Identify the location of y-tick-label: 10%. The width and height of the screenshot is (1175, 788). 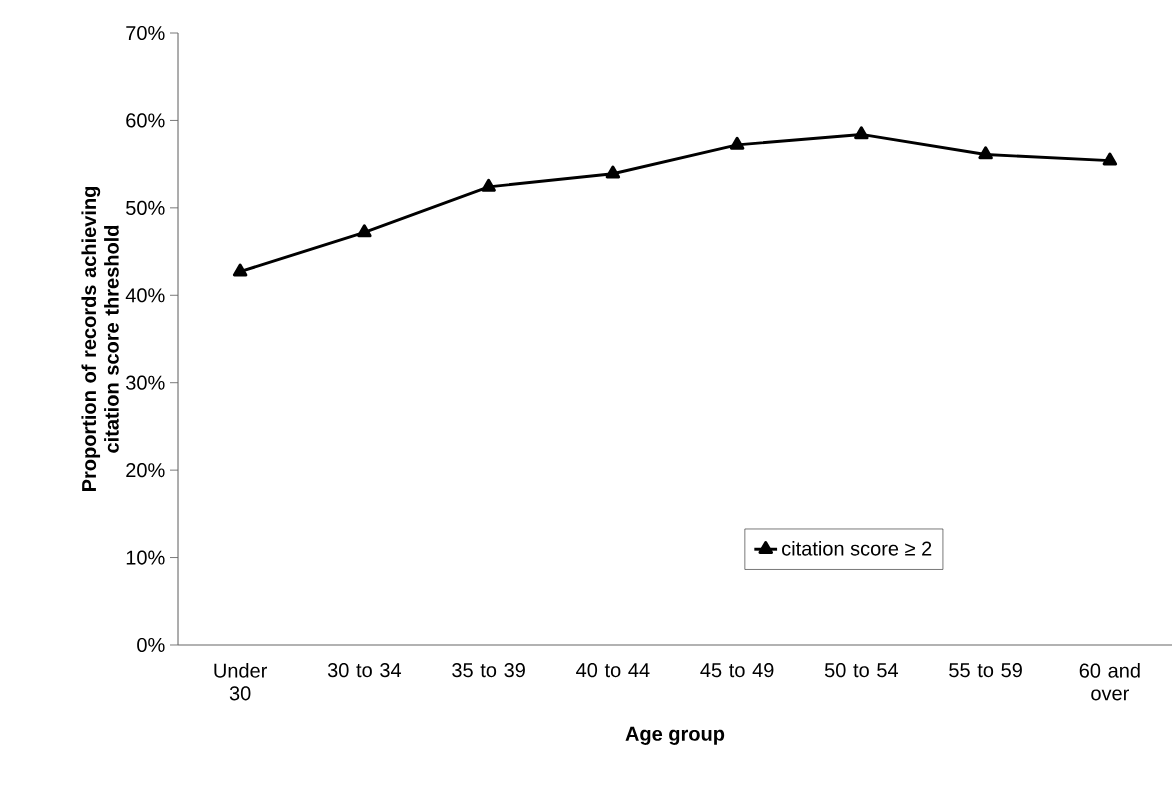
(145, 557).